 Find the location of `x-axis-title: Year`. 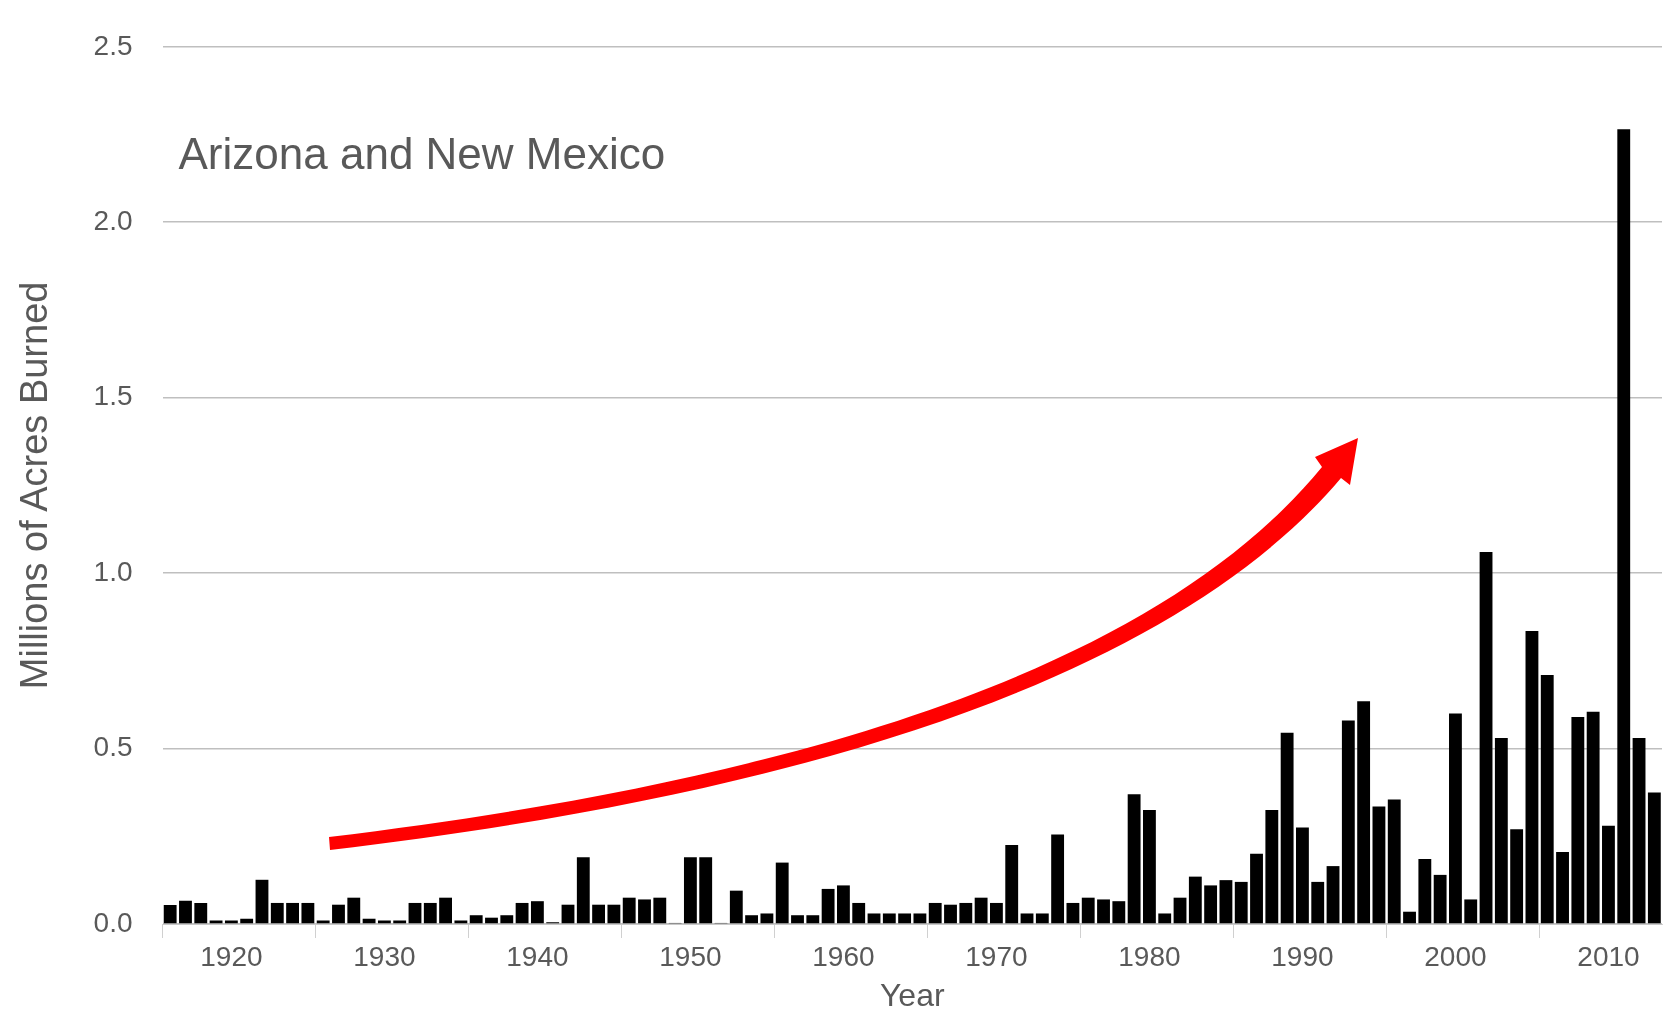

x-axis-title: Year is located at coordinates (912, 994).